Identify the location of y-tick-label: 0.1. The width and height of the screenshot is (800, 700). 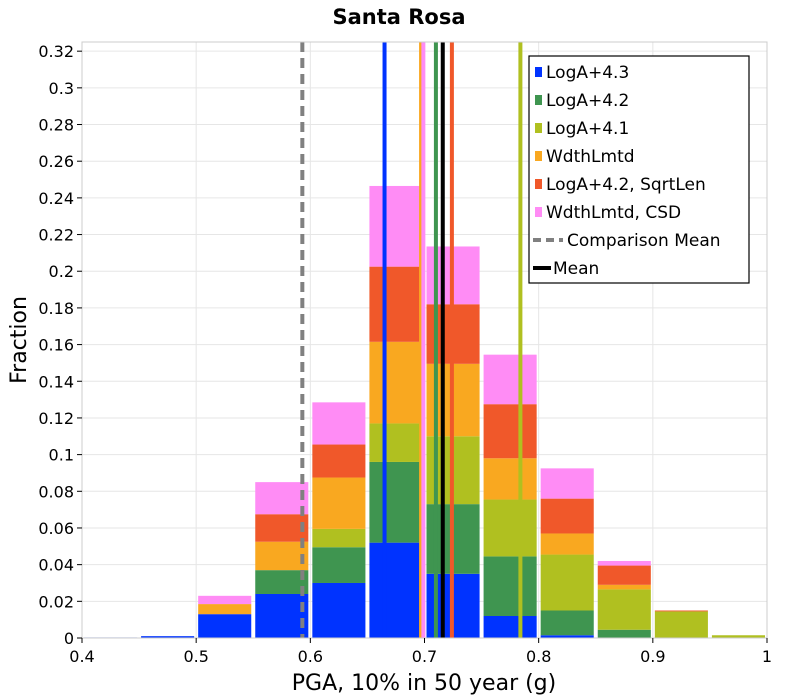
(61, 455).